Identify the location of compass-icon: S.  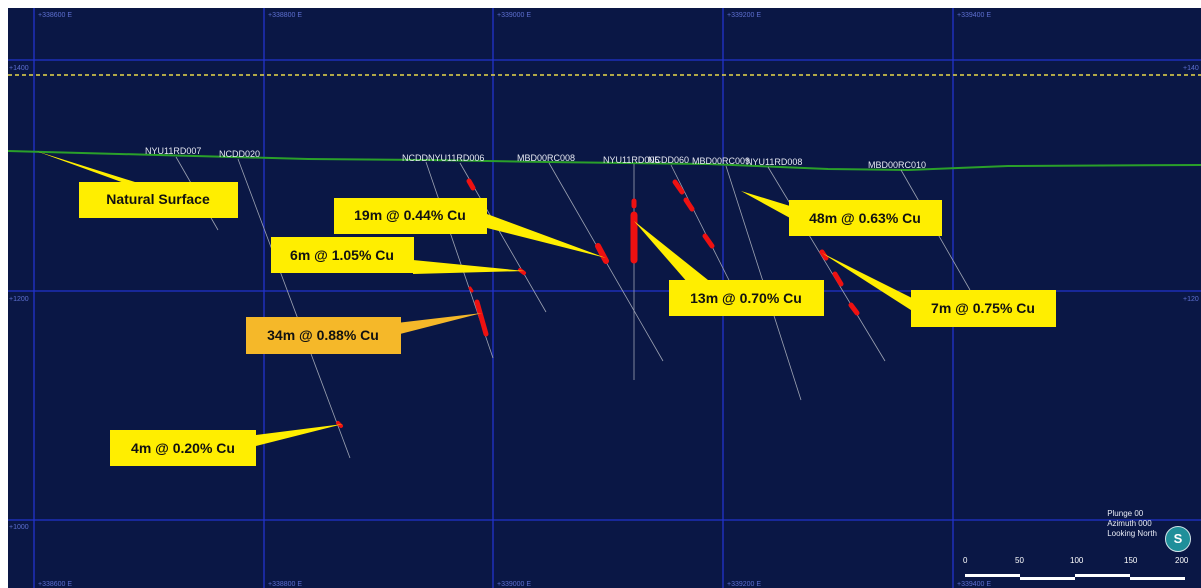
(1178, 539).